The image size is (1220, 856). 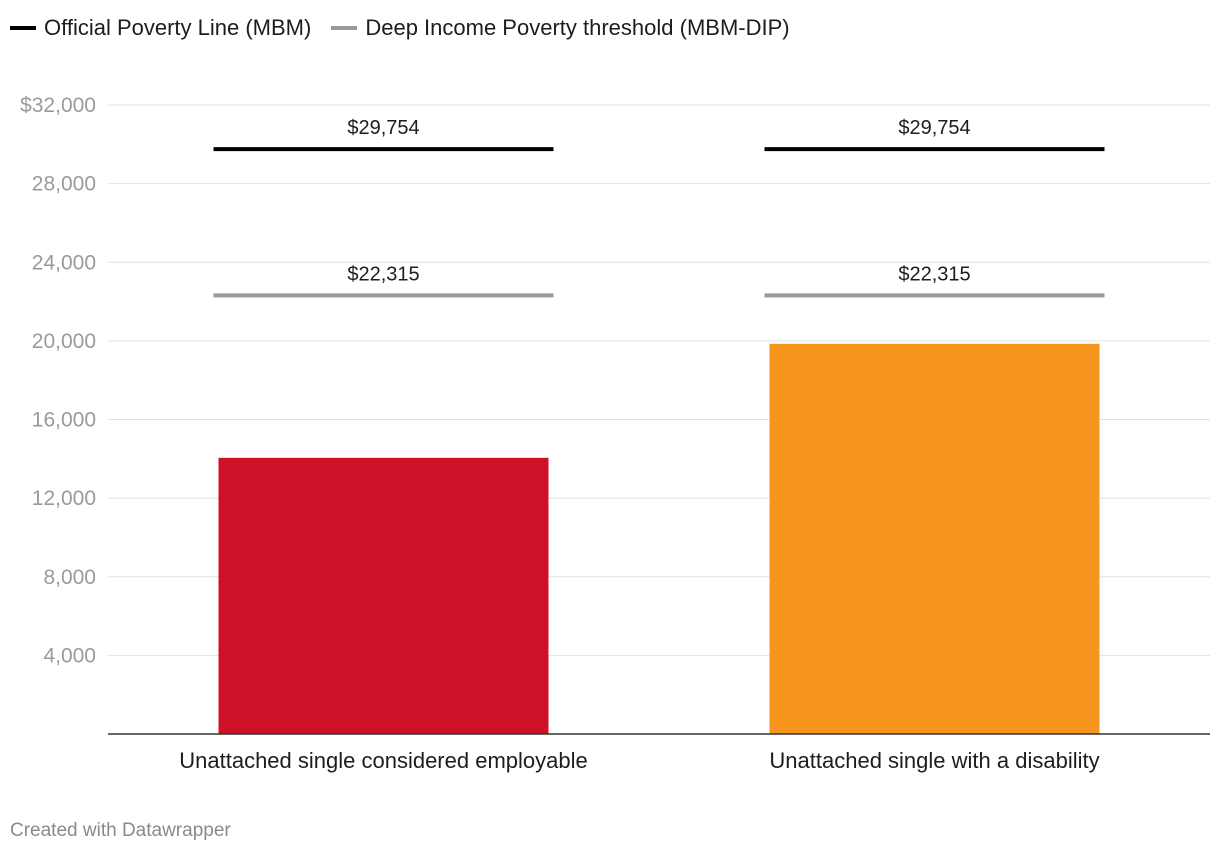 I want to click on x-category-label: Unattached single with a disability, so click(x=934, y=760).